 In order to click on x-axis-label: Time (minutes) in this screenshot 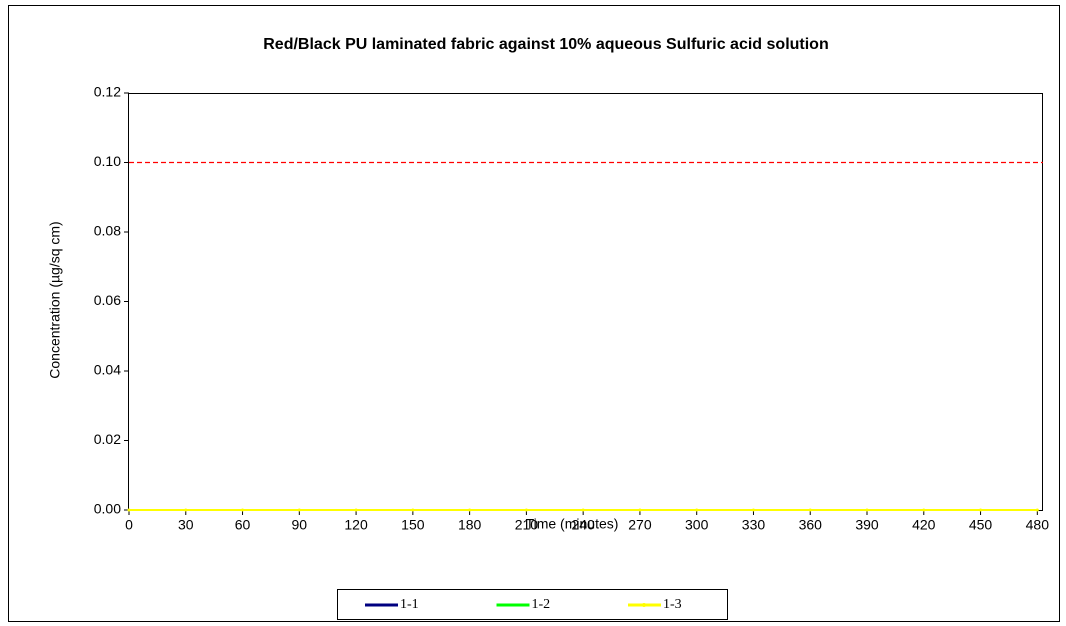, I will do `click(572, 524)`.